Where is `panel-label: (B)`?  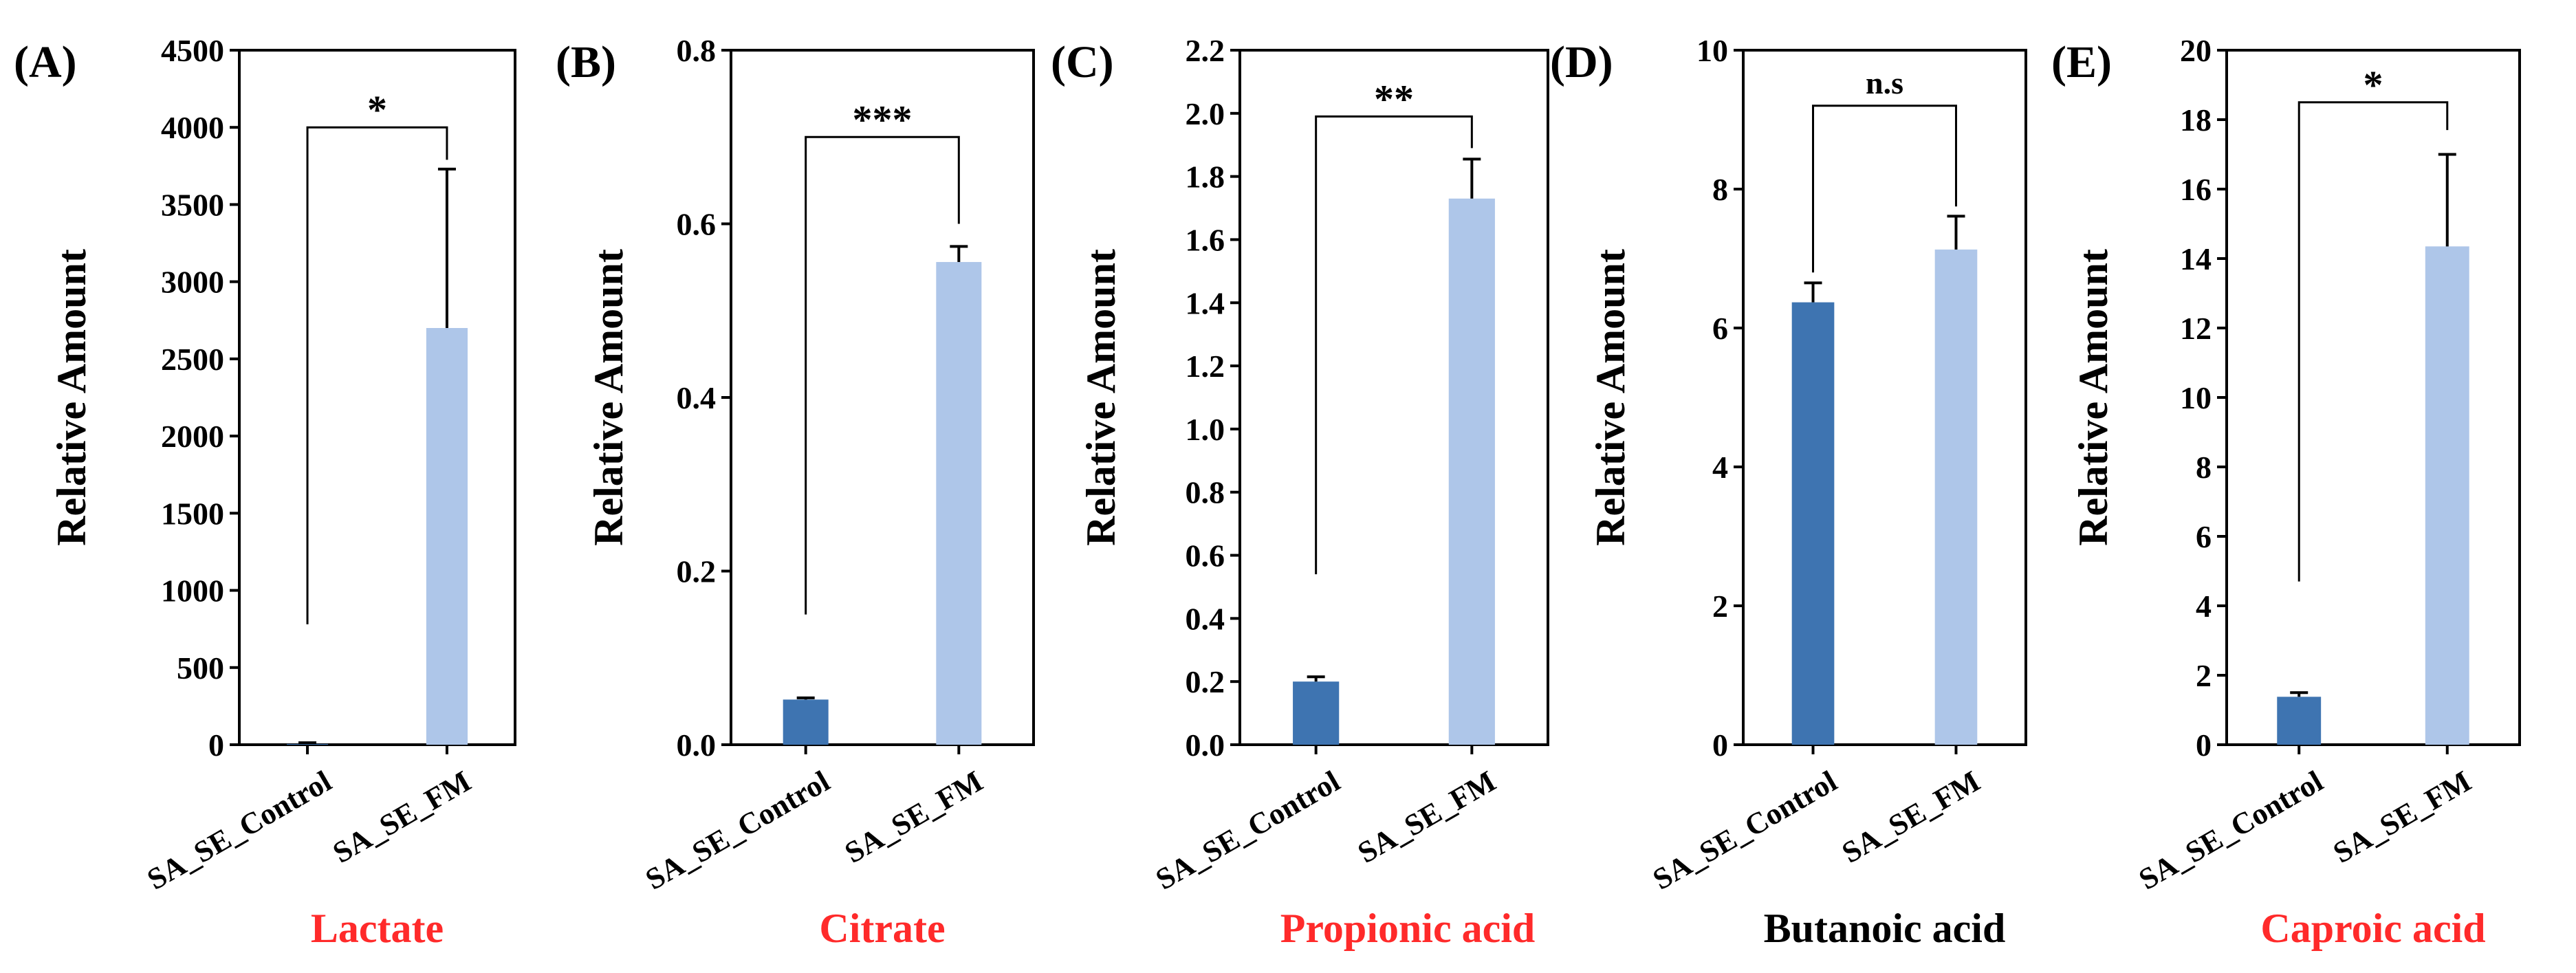 panel-label: (B) is located at coordinates (586, 62).